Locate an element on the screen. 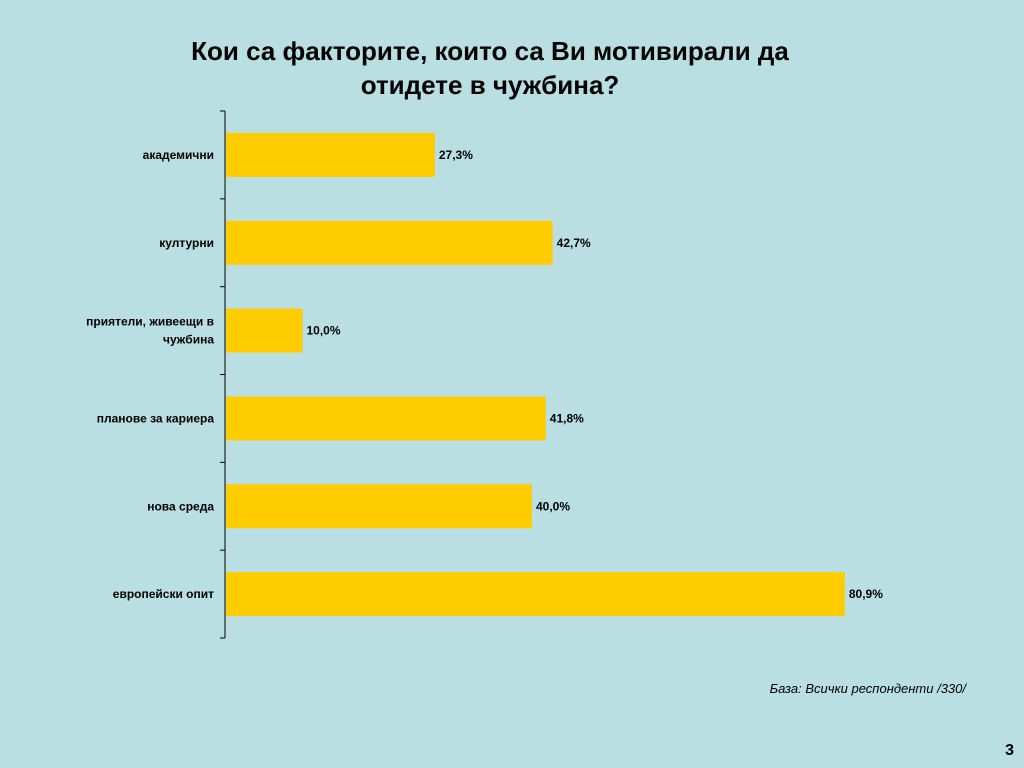 The width and height of the screenshot is (1024, 768). base-footnote: База: Всички респонденти /330/ is located at coordinates (867, 688).